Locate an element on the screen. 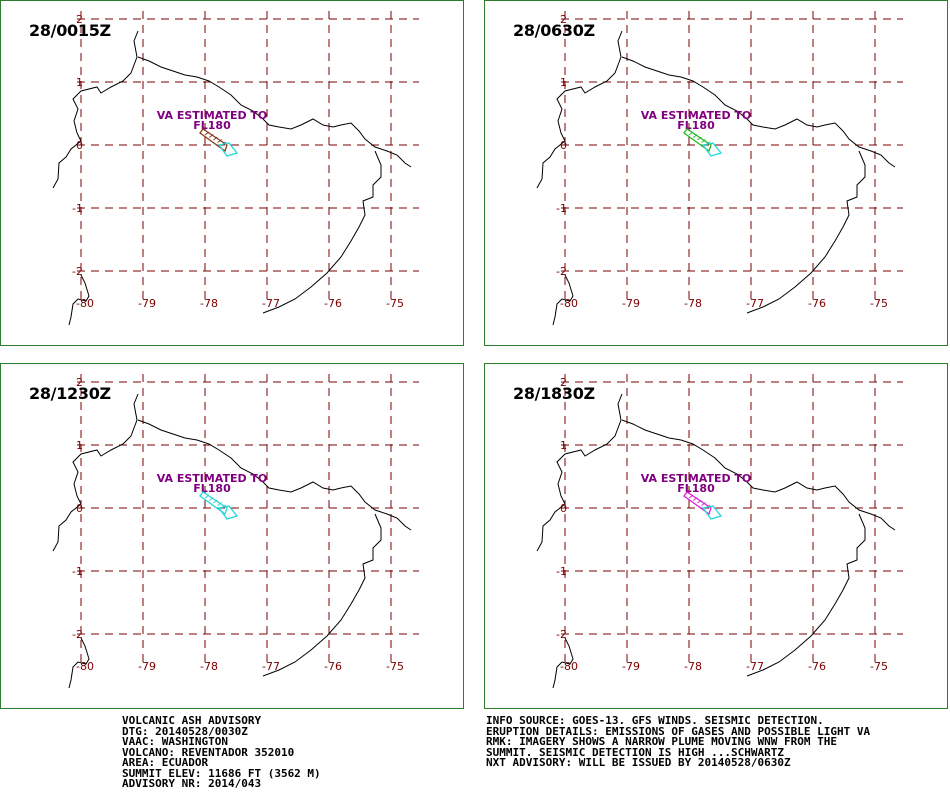  advisory-line: VOLCANIC ASH ADVISORY is located at coordinates (192, 720).